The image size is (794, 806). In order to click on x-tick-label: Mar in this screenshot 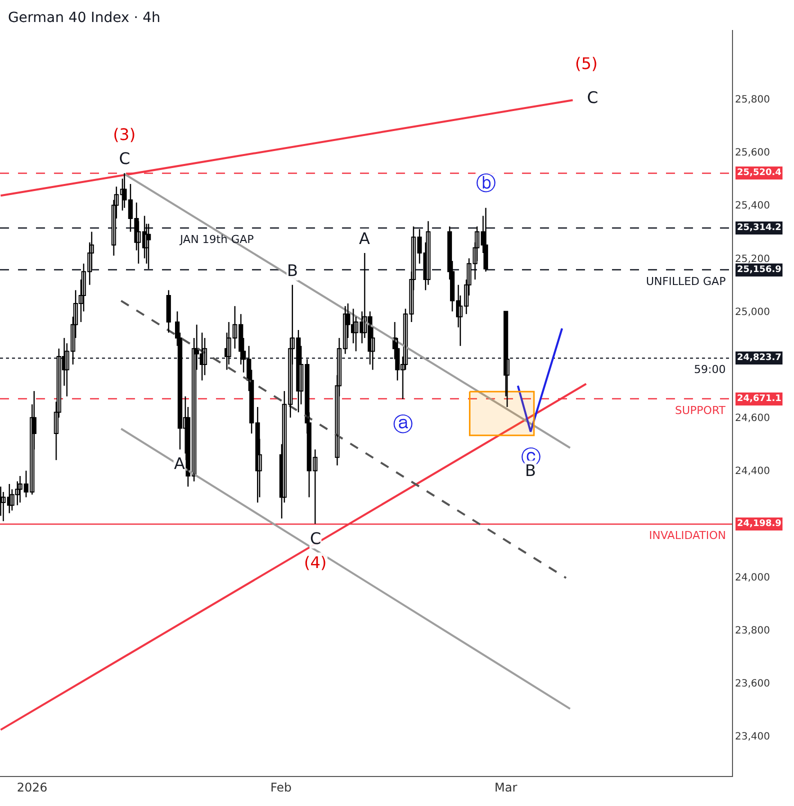, I will do `click(506, 787)`.